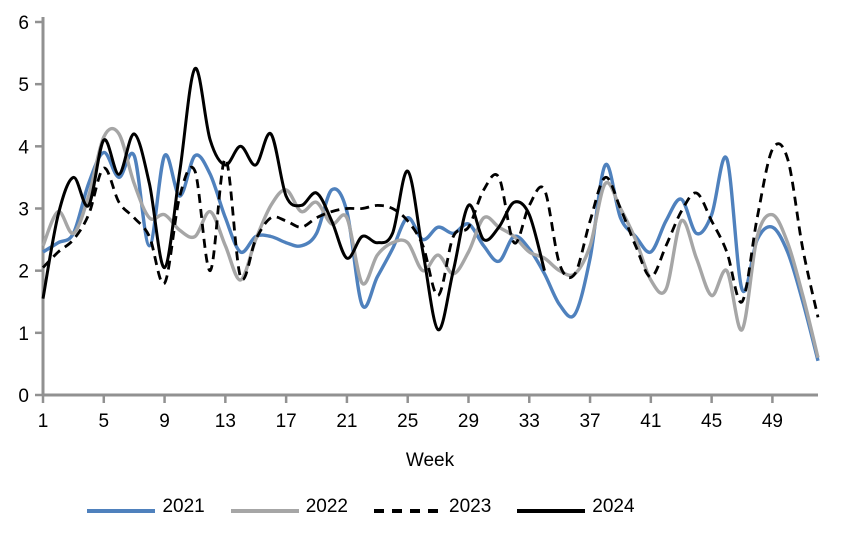 This screenshot has height=536, width=852. Describe the element at coordinates (43, 421) in the screenshot. I see `x-tick-label: 1` at that location.